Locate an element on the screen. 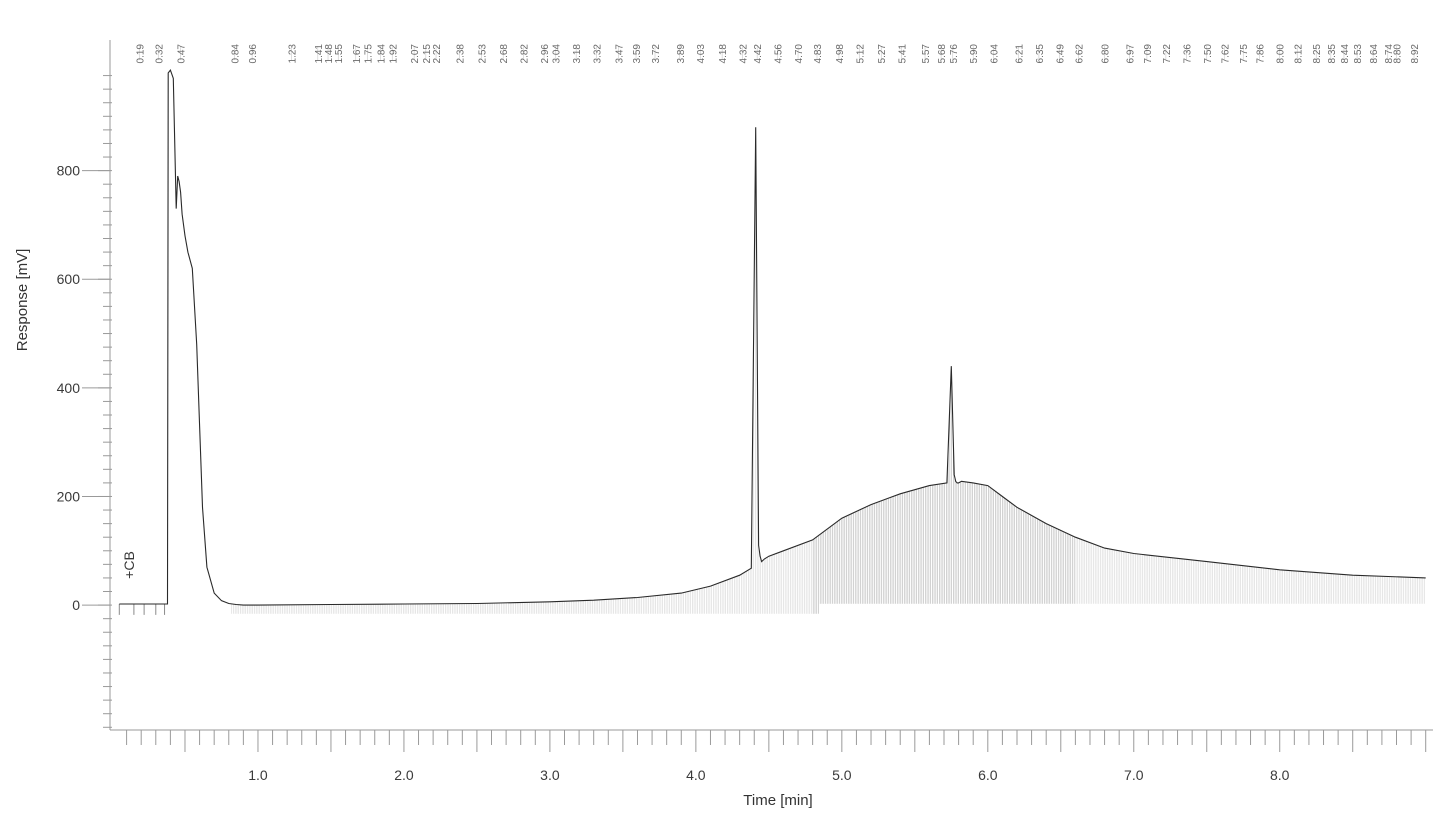 The image size is (1433, 815). x-tick-label: 5.0 is located at coordinates (842, 775).